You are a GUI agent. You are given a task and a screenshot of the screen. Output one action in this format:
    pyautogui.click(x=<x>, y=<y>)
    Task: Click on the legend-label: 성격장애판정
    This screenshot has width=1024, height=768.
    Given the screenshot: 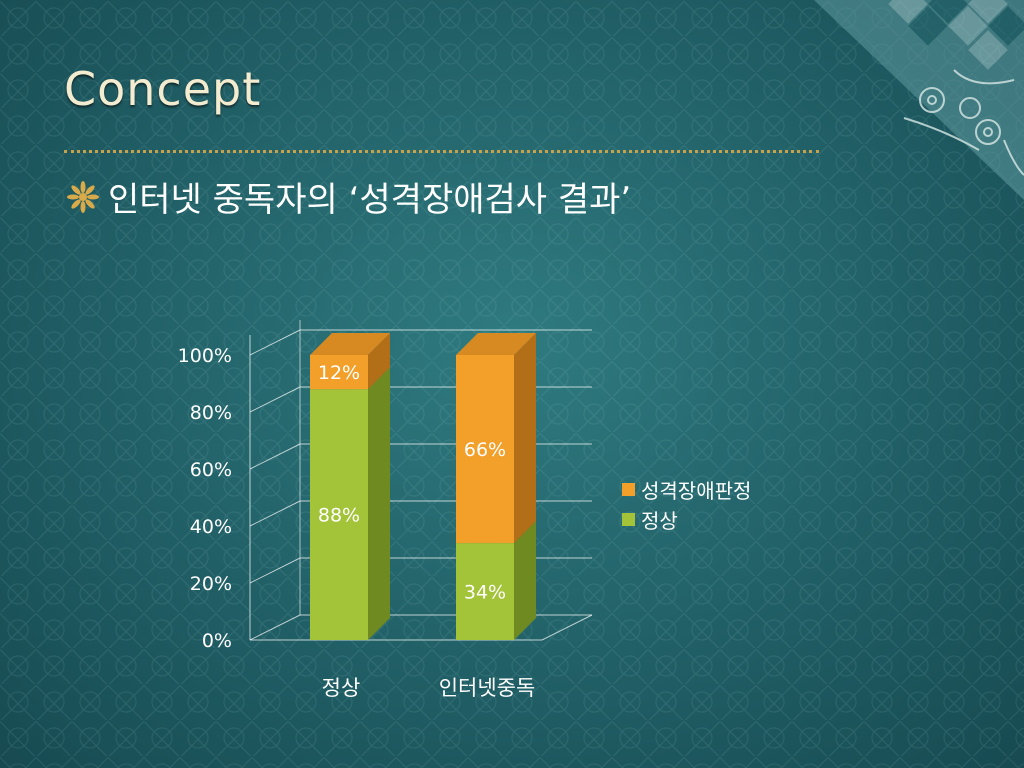 What is the action you would take?
    pyautogui.click(x=696, y=490)
    